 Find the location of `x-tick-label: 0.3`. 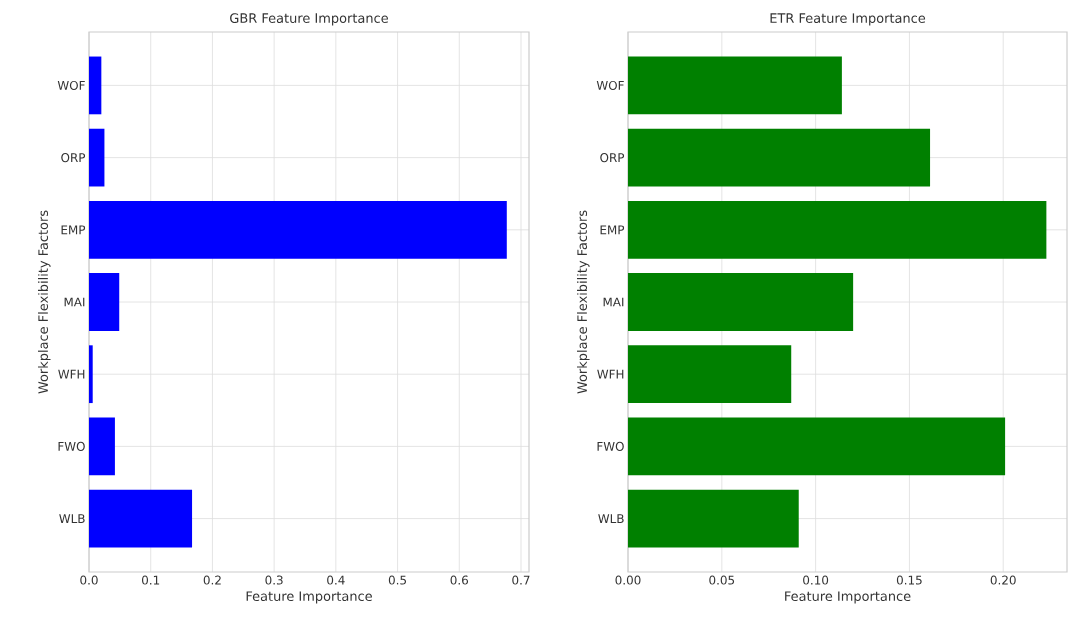

x-tick-label: 0.3 is located at coordinates (274, 580).